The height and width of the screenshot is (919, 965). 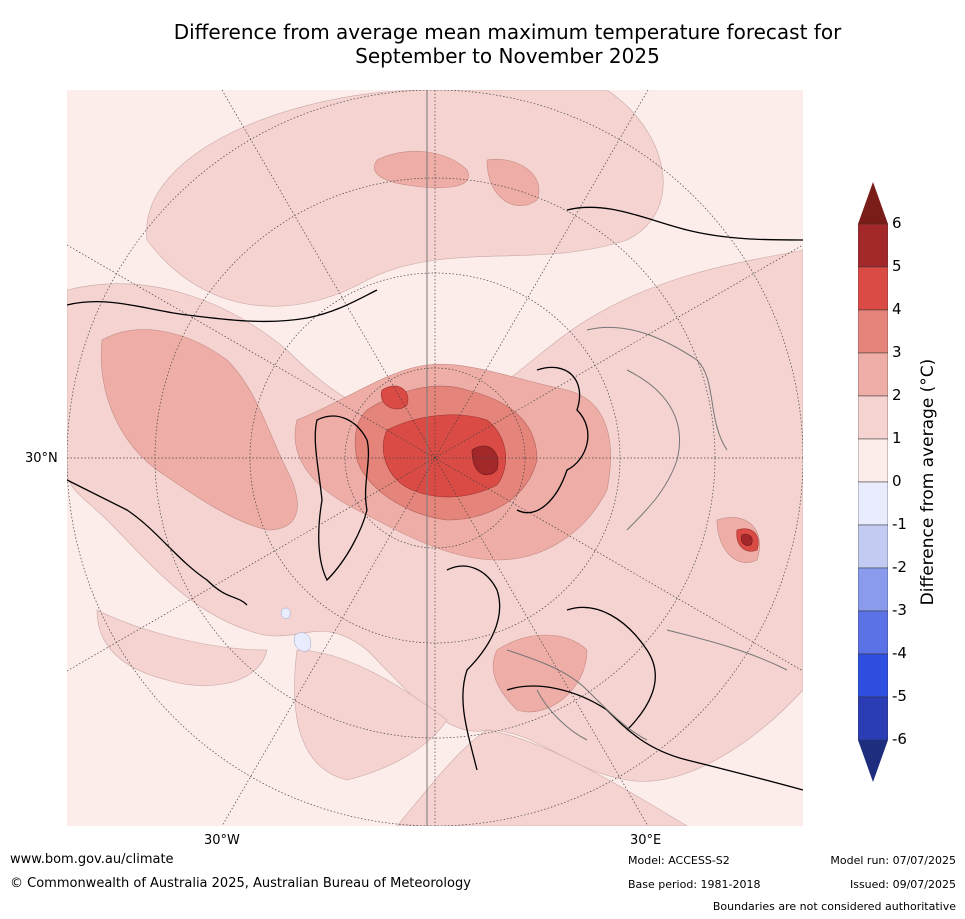 What do you see at coordinates (897, 395) in the screenshot?
I see `colorbar-tick-label: 2` at bounding box center [897, 395].